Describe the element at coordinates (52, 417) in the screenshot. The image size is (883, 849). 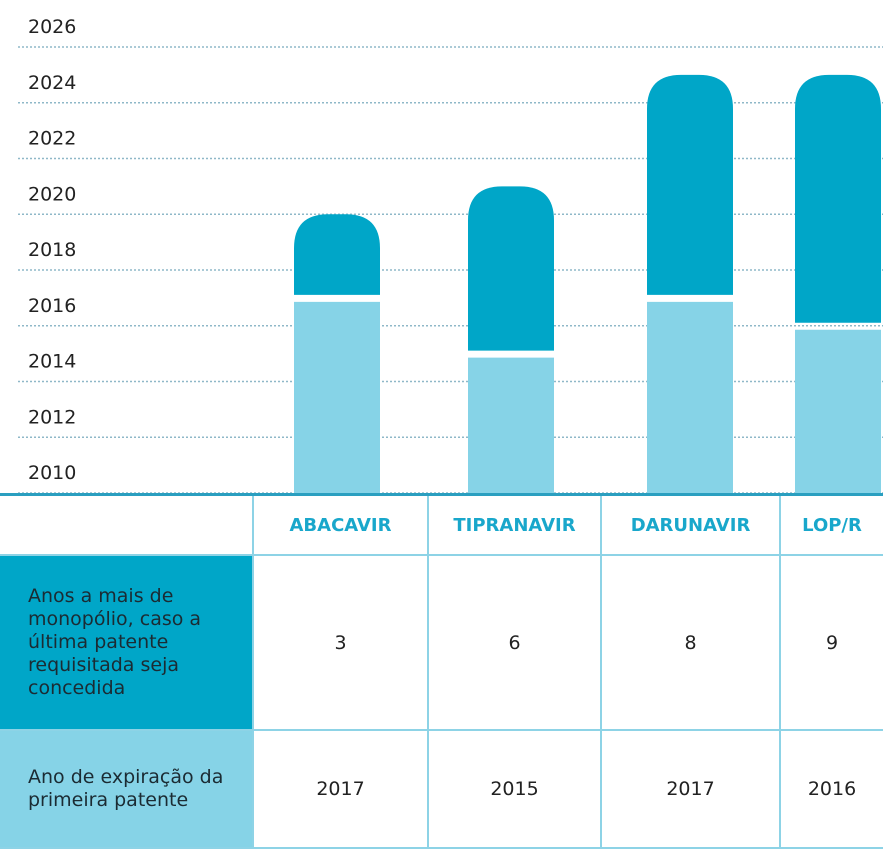
I see `y-tick-label: 2012` at that location.